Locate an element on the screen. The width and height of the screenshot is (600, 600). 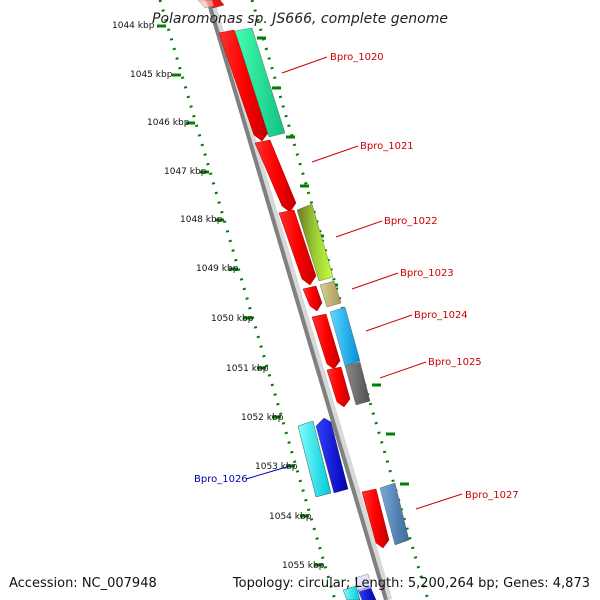
gene-label: Bpro_1024 is located at coordinates (441, 315).